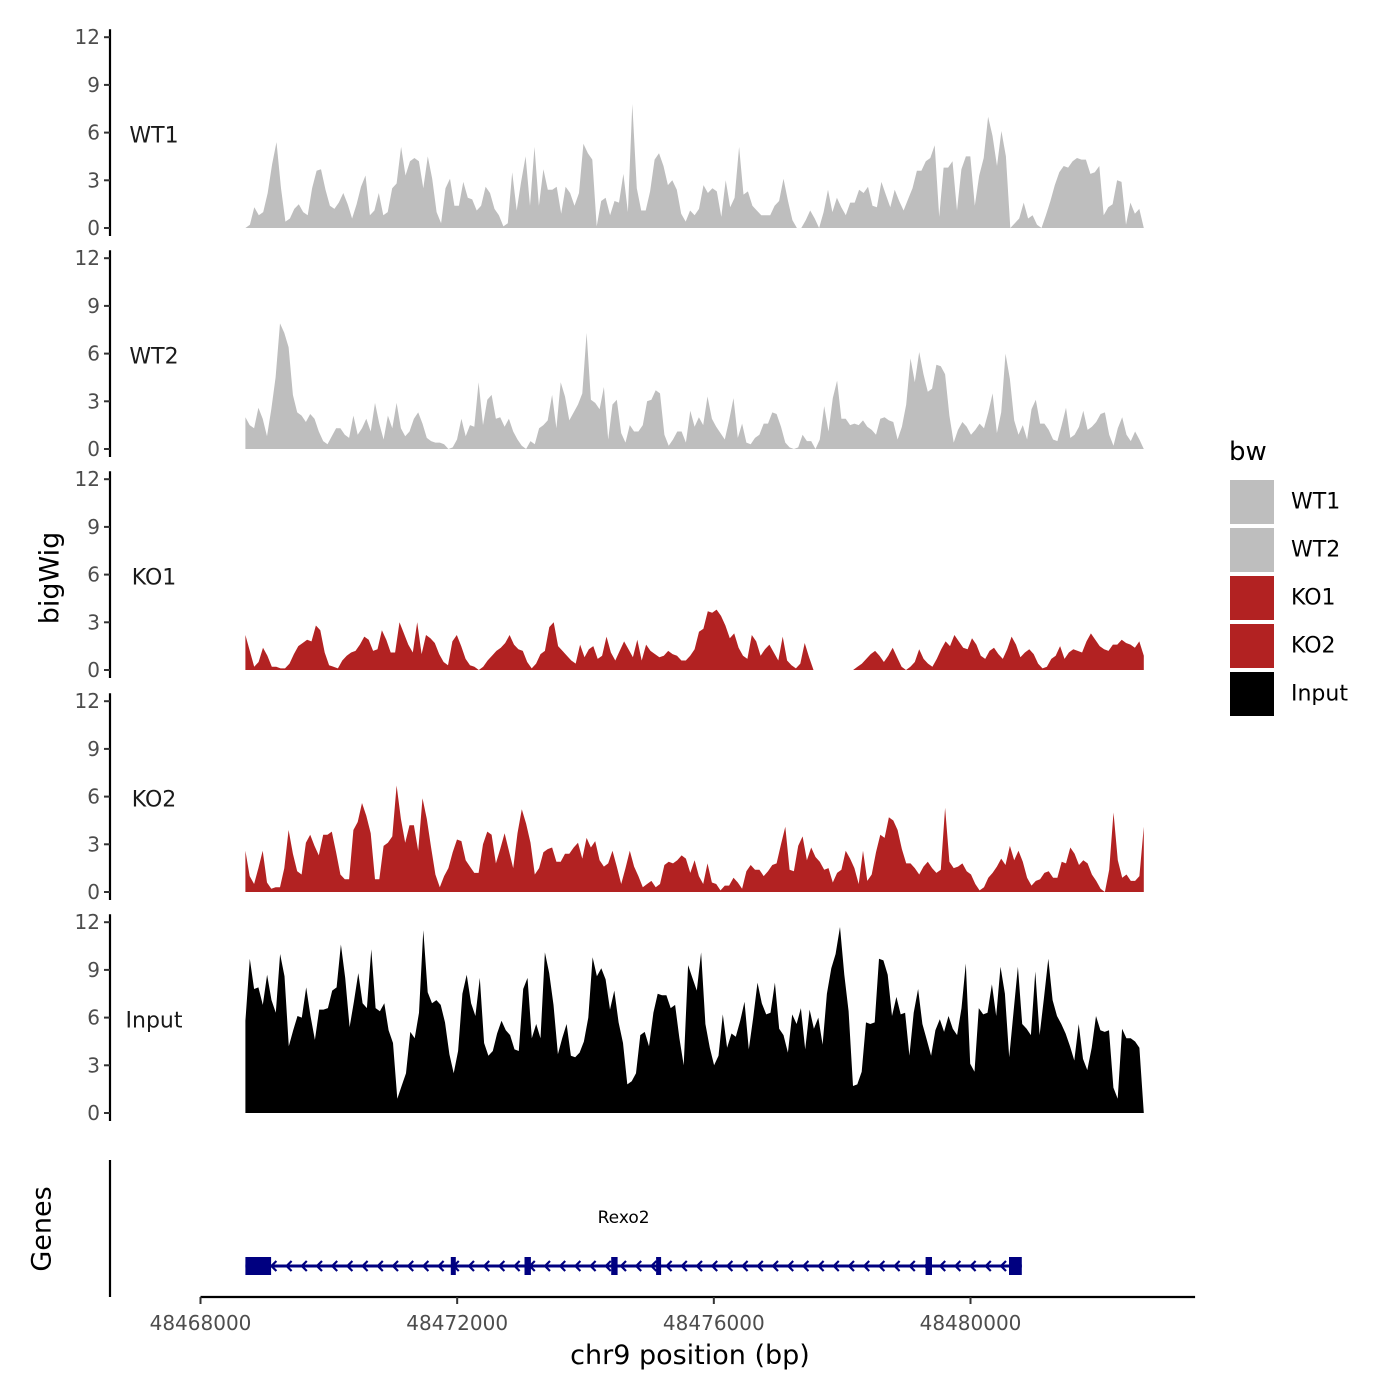 The height and width of the screenshot is (1400, 1400). What do you see at coordinates (1252, 598) in the screenshot?
I see `legend-swatch-ko1` at bounding box center [1252, 598].